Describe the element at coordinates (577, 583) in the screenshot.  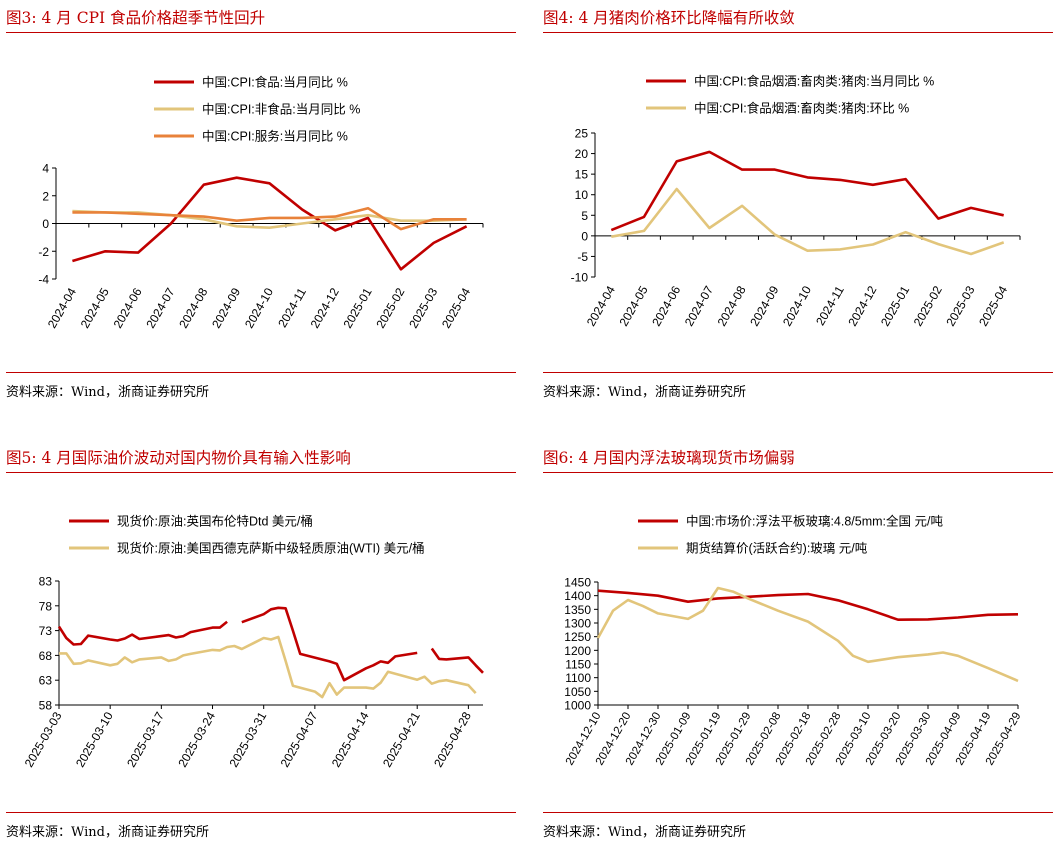
I see `y-tick-label: 1450` at that location.